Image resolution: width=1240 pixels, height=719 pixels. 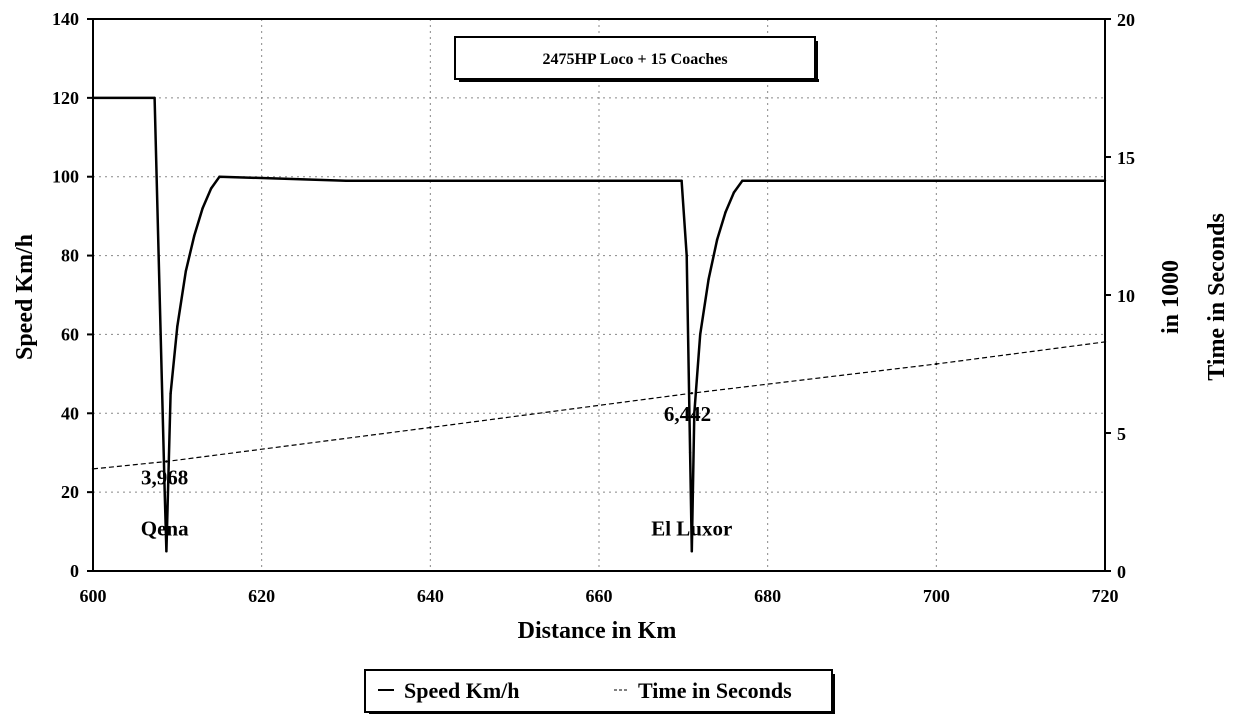 What do you see at coordinates (1126, 296) in the screenshot?
I see `y2-tick-label: 10` at bounding box center [1126, 296].